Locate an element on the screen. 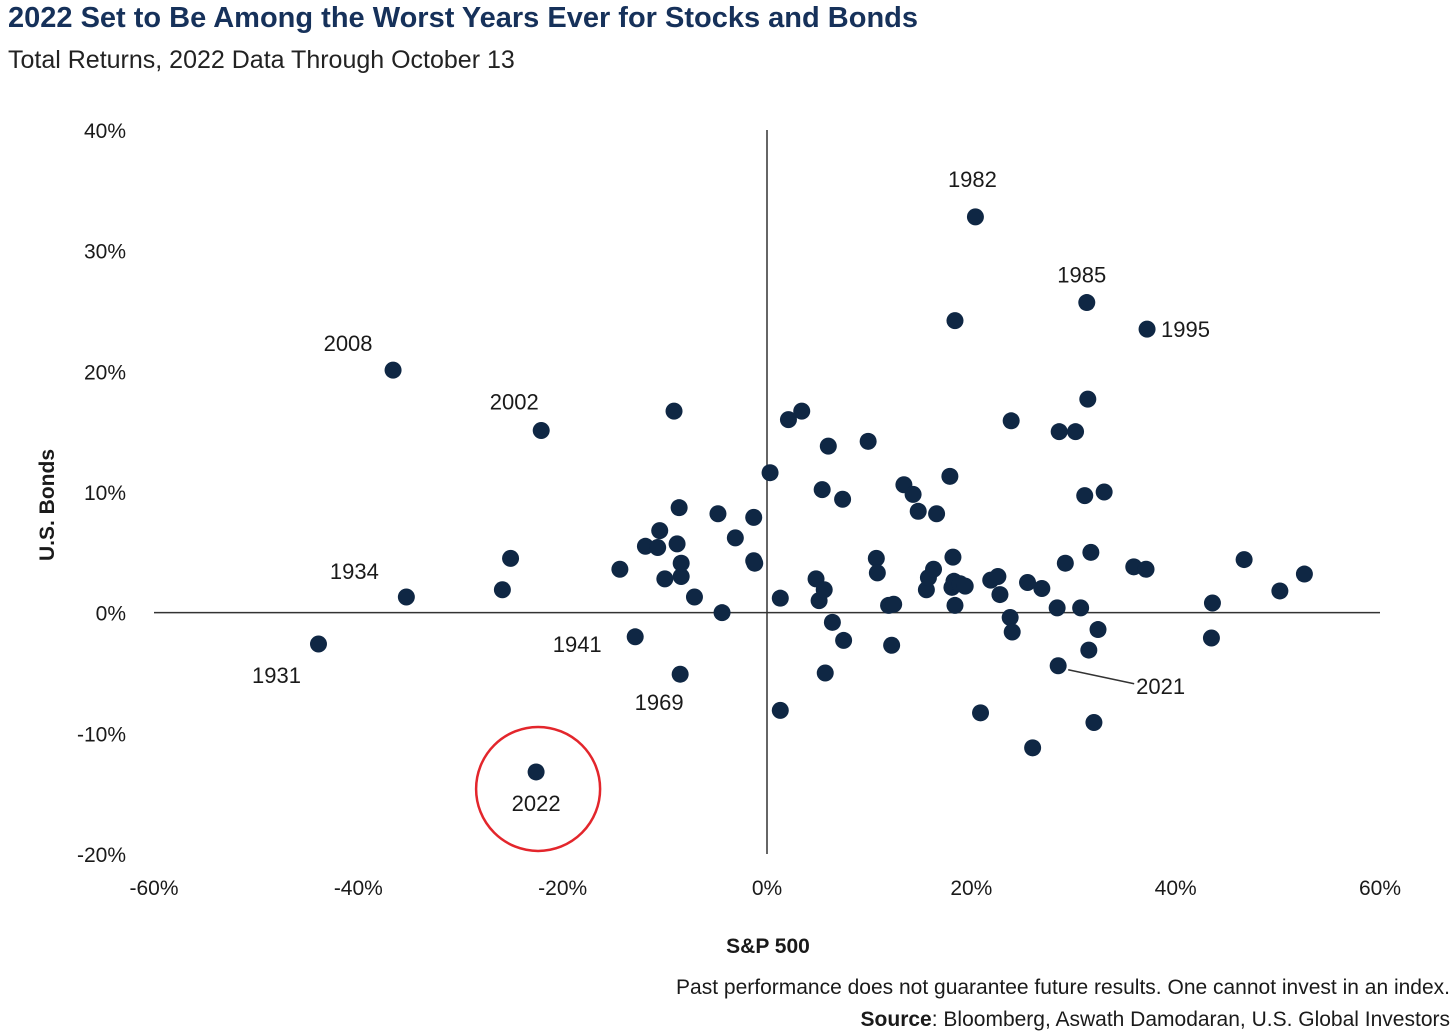 This screenshot has height=1033, width=1456. x-tick-label: -40% is located at coordinates (358, 888).